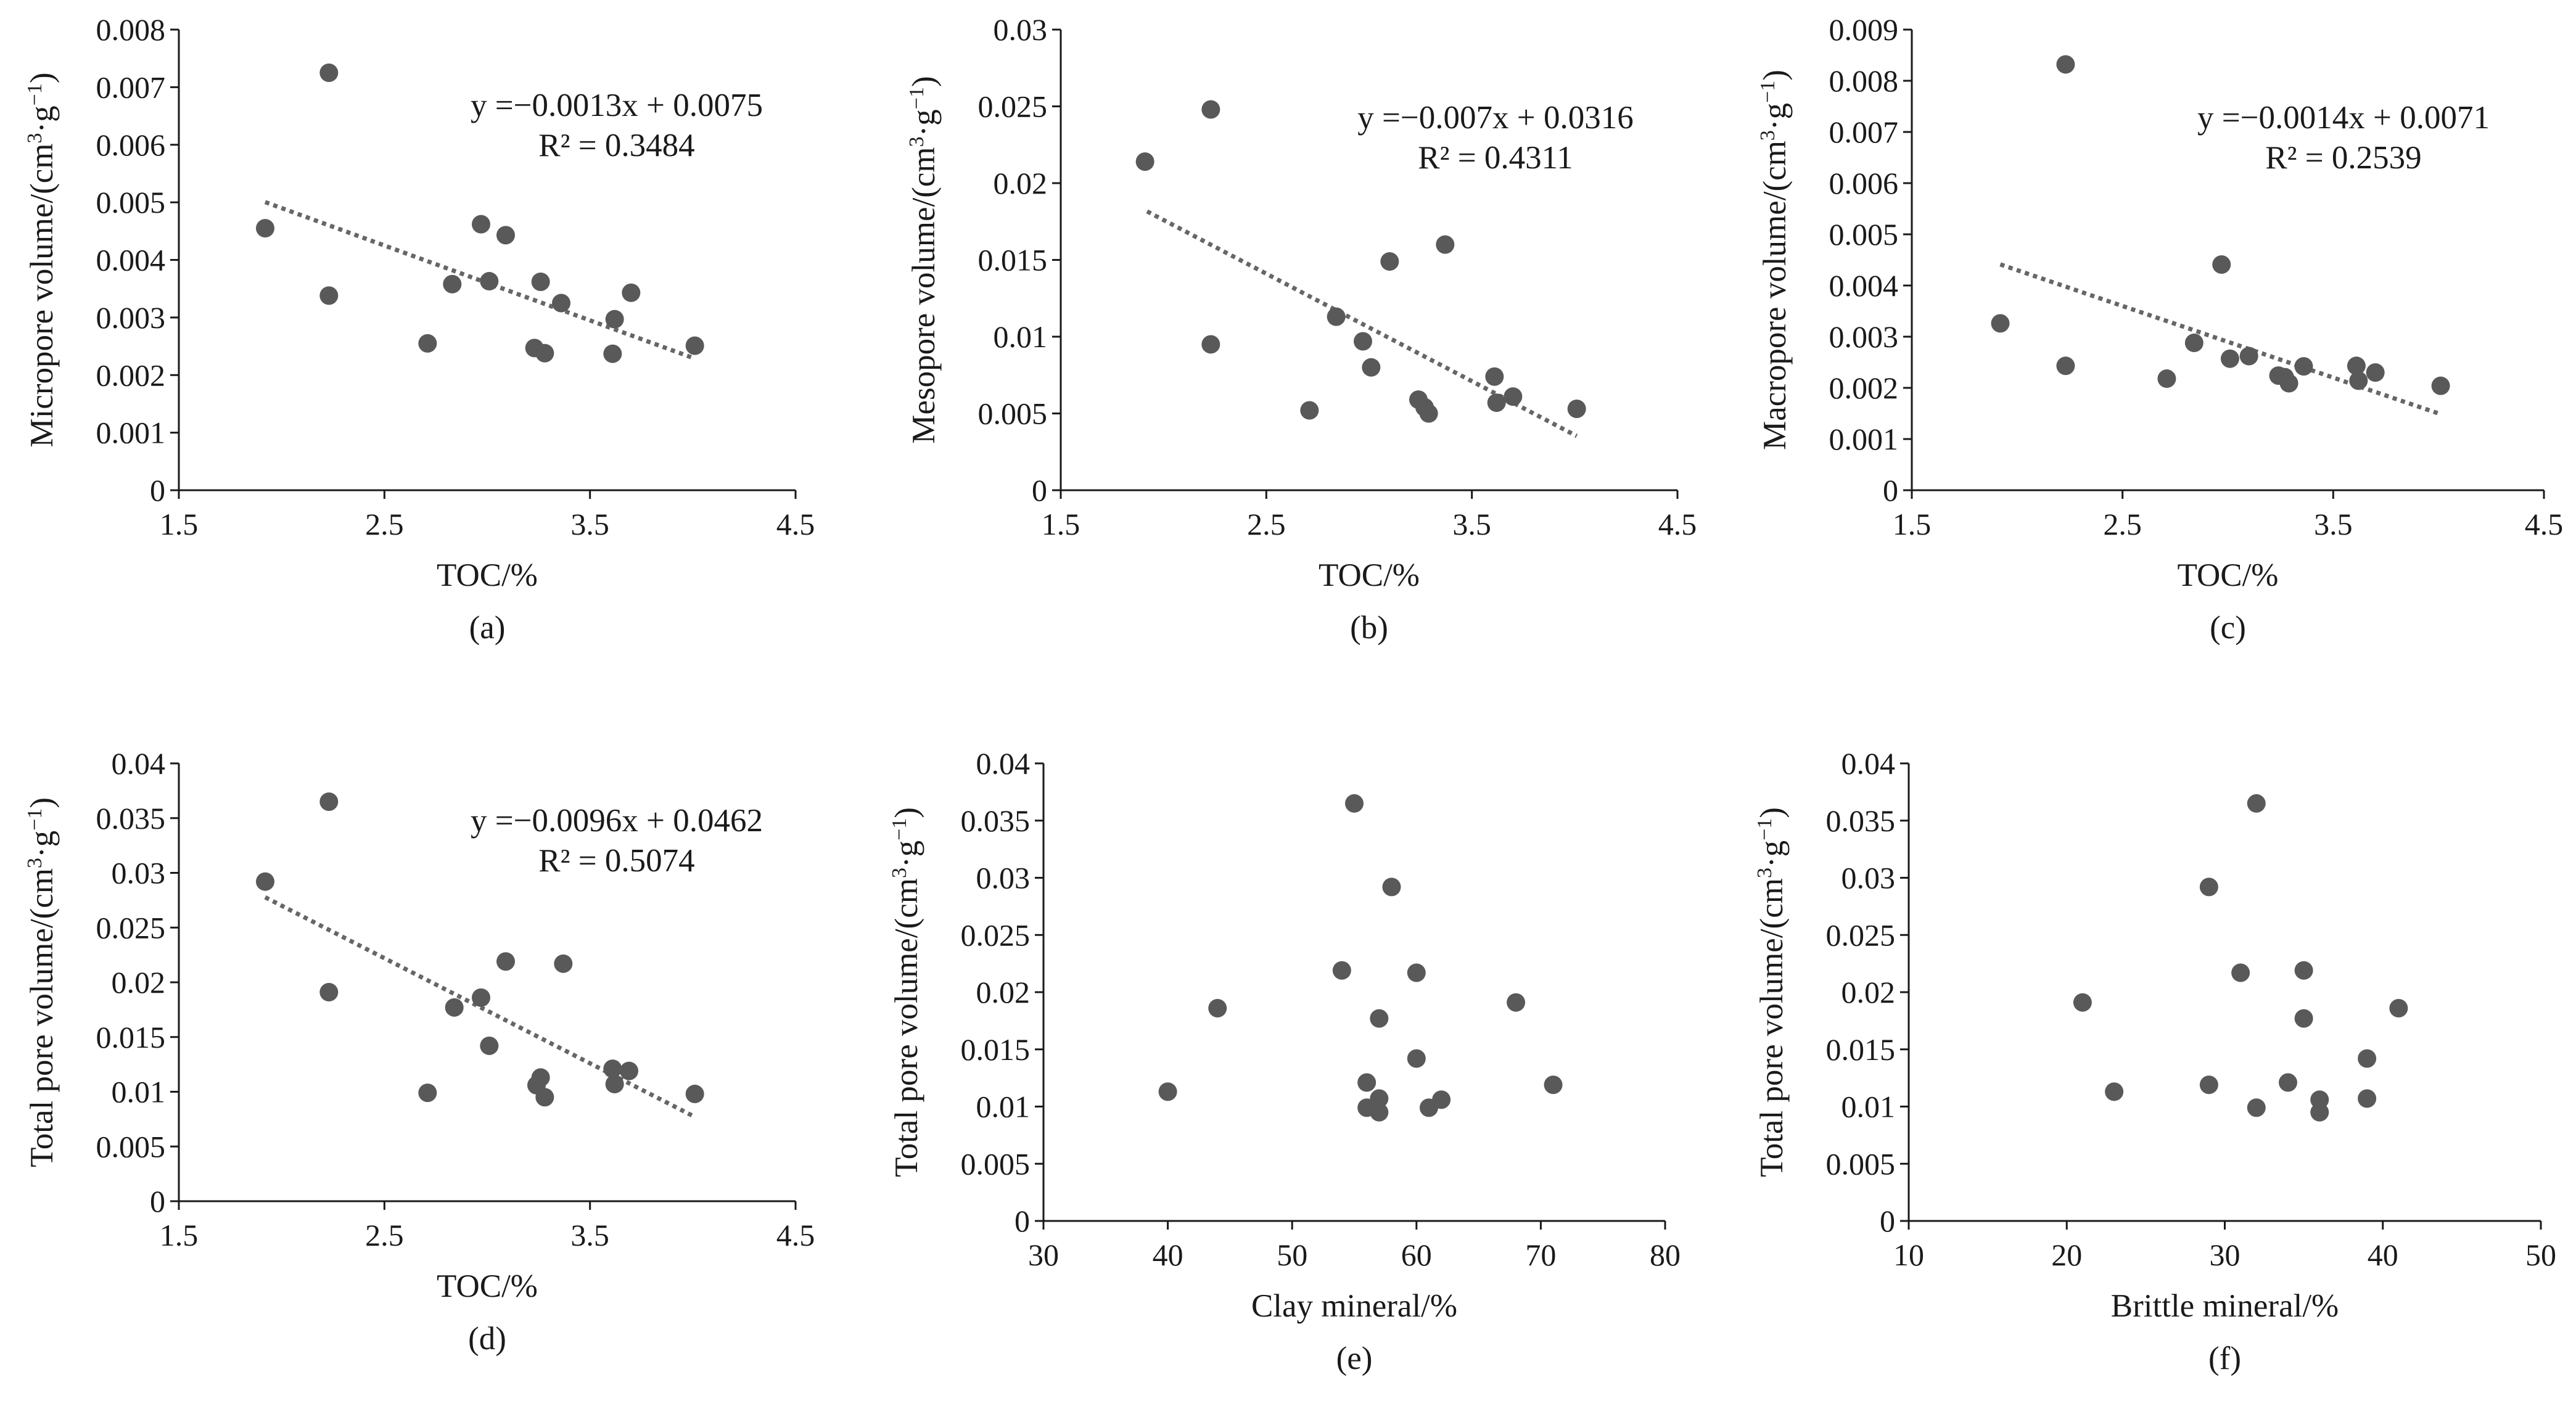  What do you see at coordinates (2225, 1255) in the screenshot?
I see `x-tick-label: 30` at bounding box center [2225, 1255].